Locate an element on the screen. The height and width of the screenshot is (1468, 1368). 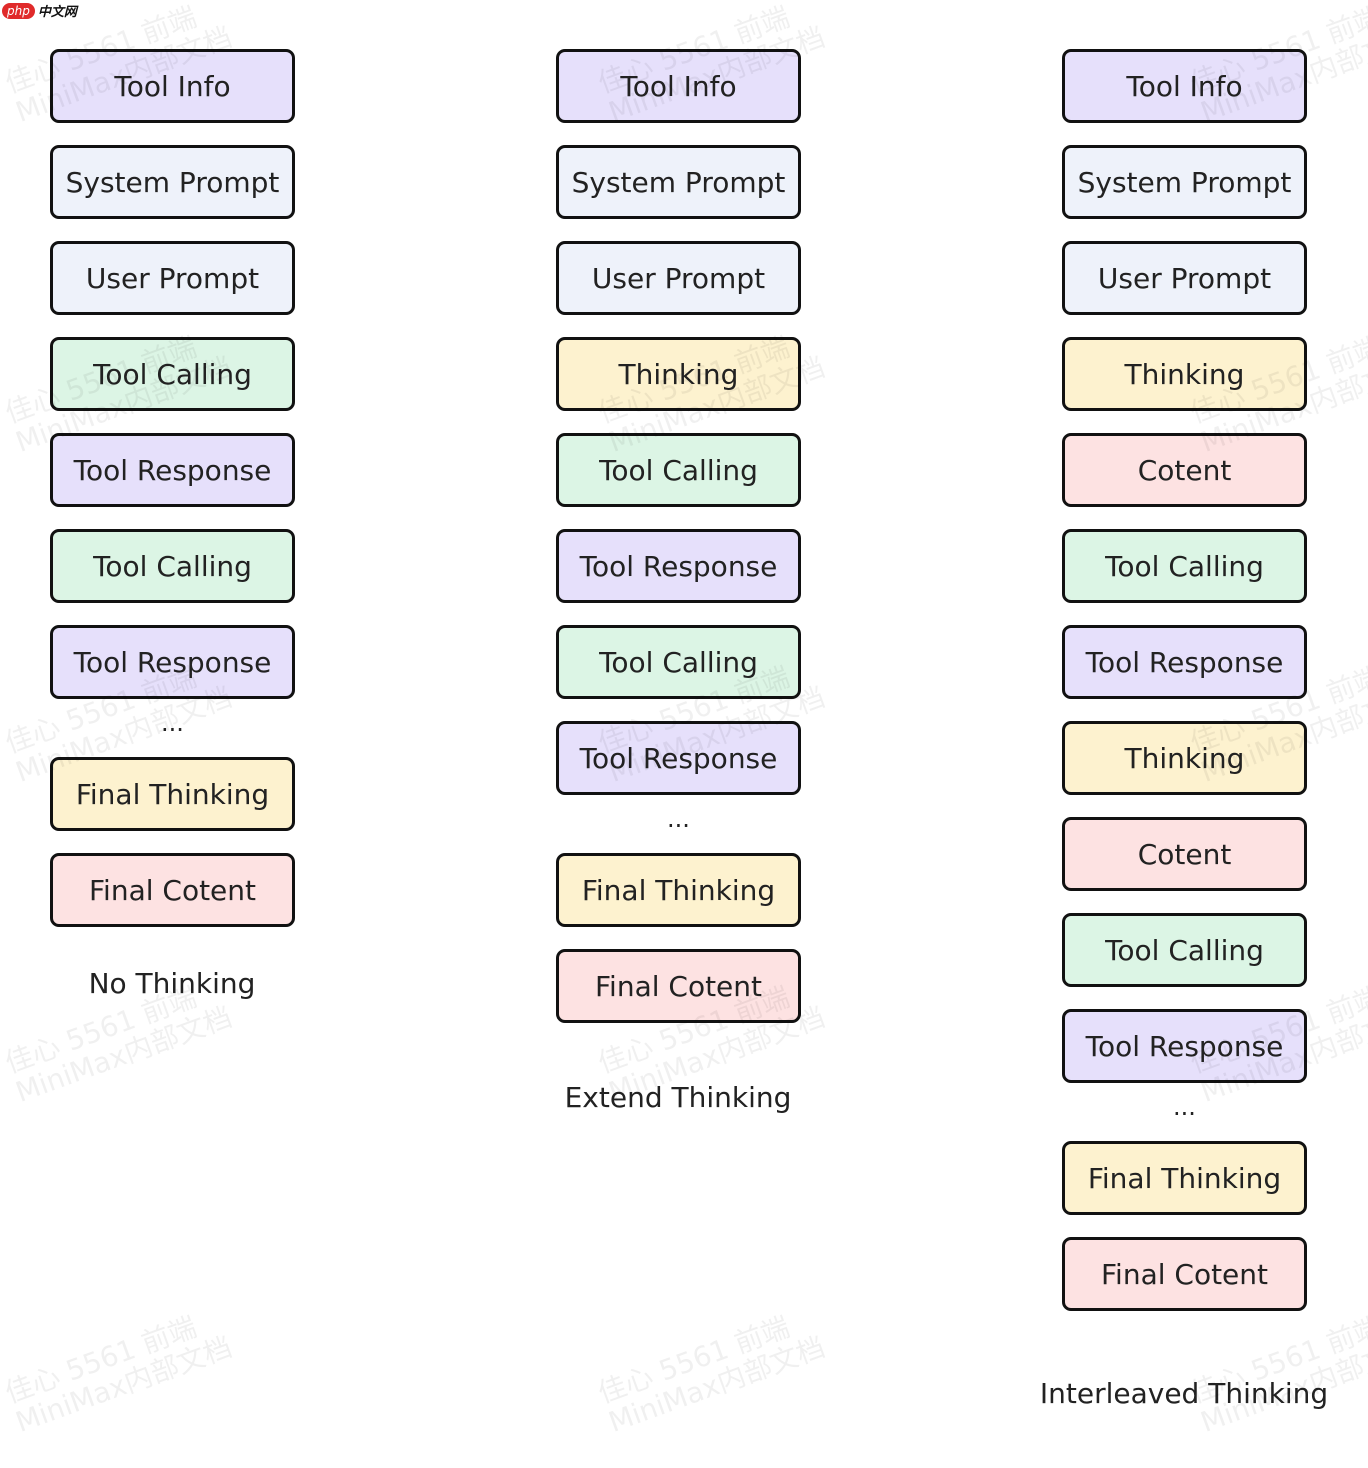
column-title: No Thinking is located at coordinates (172, 983).